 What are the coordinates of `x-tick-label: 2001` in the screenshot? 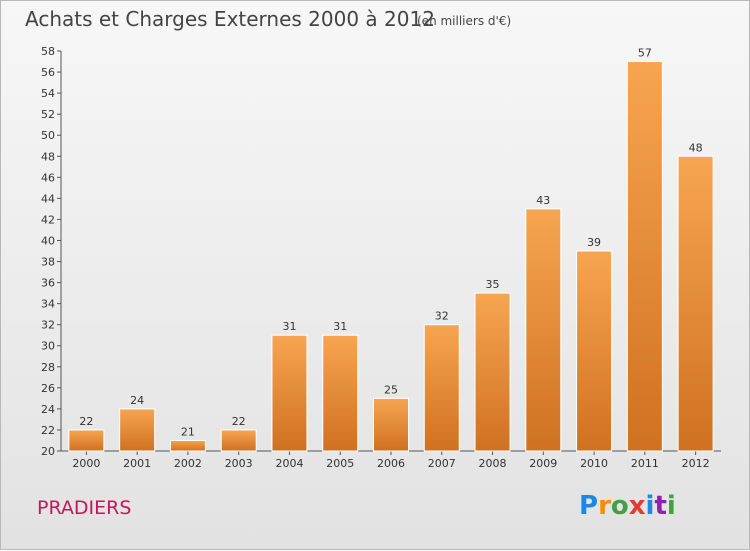 It's located at (137, 463).